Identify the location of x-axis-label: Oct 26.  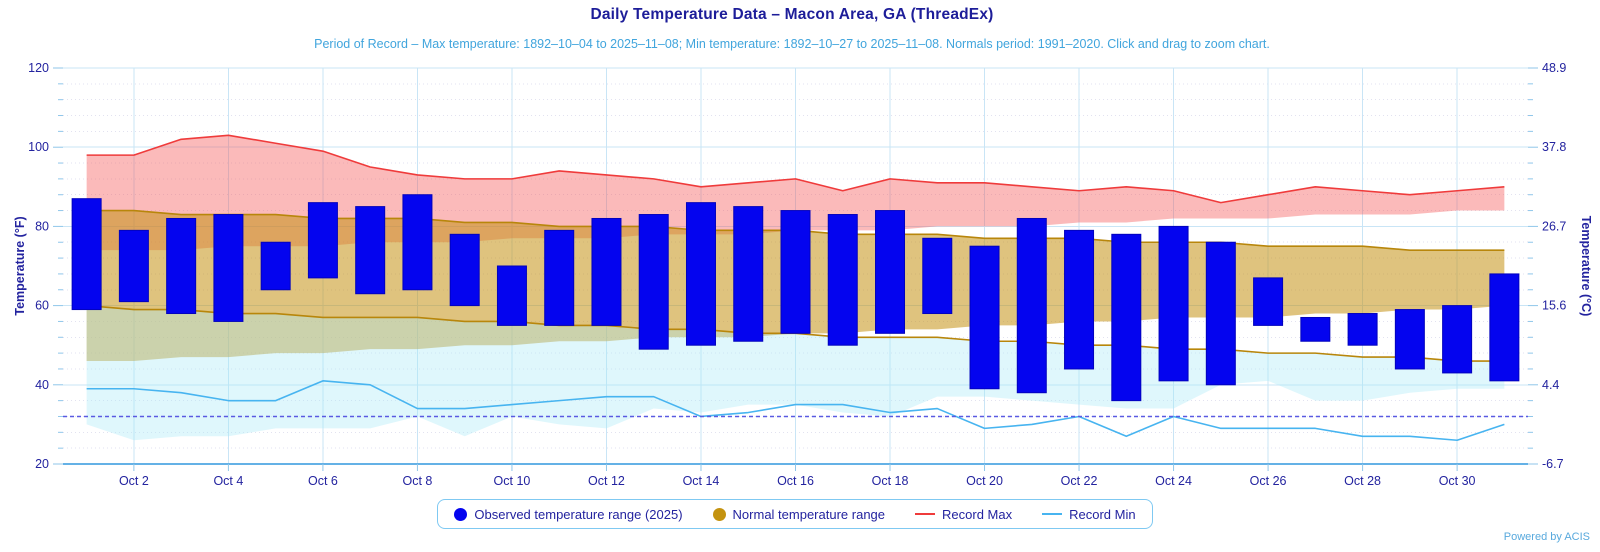
(1268, 481).